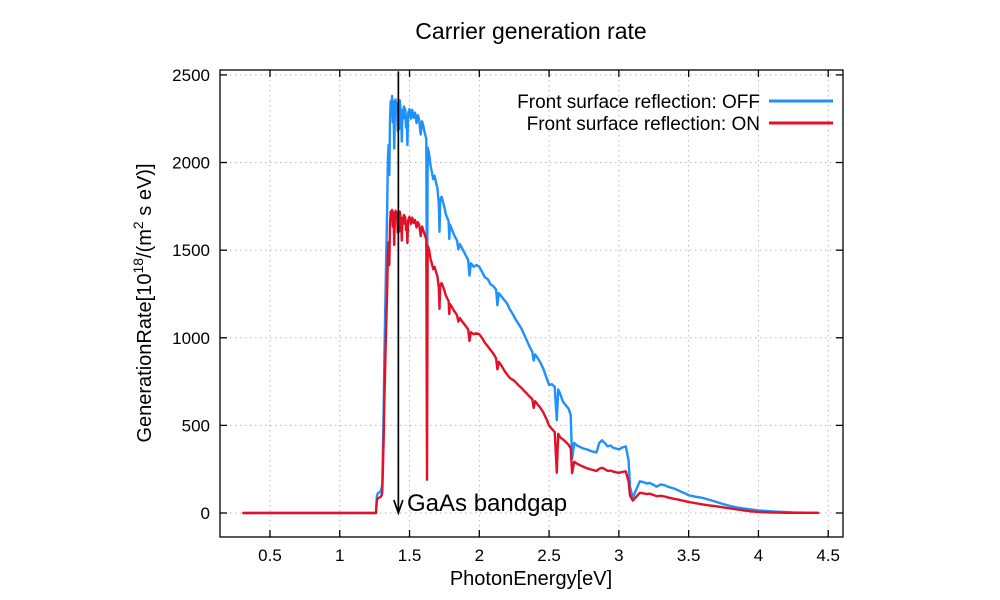 Image resolution: width=1000 pixels, height=600 pixels. Describe the element at coordinates (138, 225) in the screenshot. I see `y-axis-label-sup2: 2` at that location.